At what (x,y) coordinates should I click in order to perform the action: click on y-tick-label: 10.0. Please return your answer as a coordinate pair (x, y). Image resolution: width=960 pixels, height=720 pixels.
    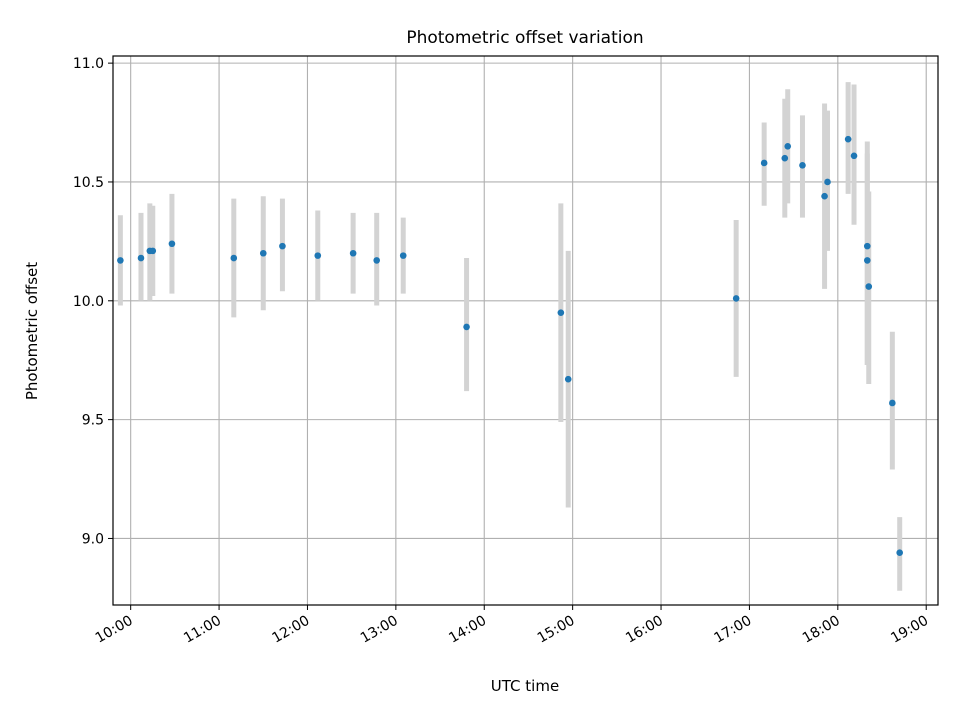
    Looking at the image, I should click on (88, 302).